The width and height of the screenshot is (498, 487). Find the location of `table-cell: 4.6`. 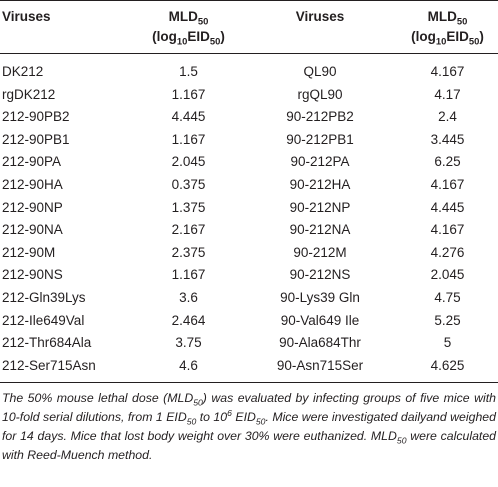

table-cell: 4.6 is located at coordinates (188, 365).